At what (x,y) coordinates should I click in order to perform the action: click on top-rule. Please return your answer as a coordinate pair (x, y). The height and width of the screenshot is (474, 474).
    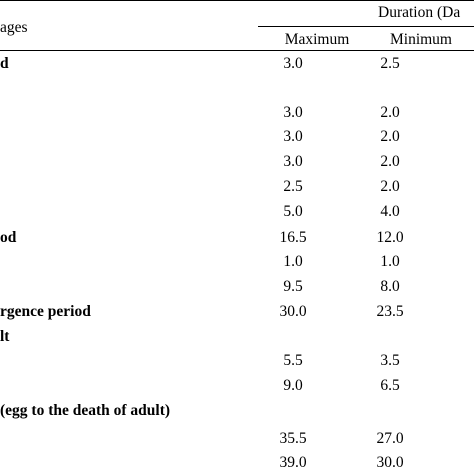
    Looking at the image, I should click on (237, 0).